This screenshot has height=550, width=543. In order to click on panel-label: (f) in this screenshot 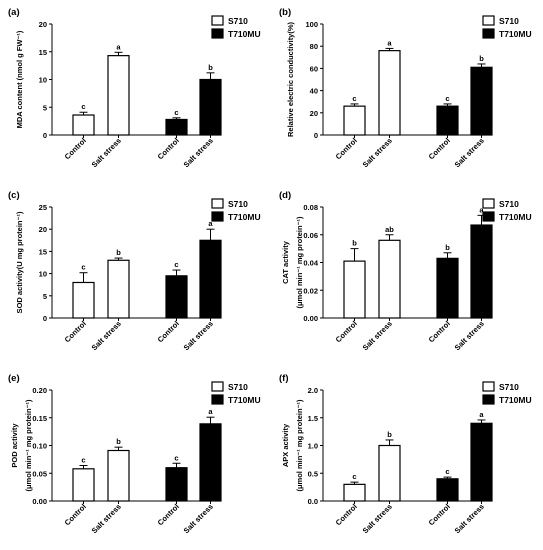, I will do `click(284, 378)`.